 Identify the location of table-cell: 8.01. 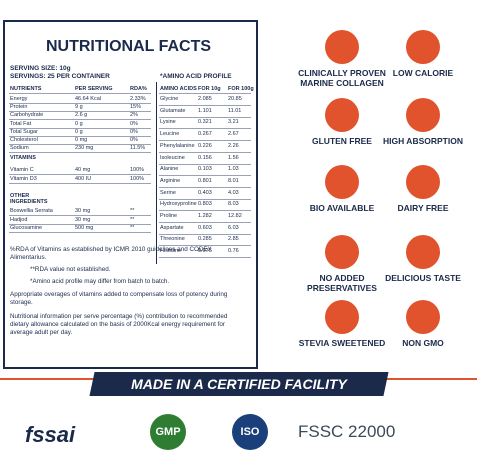
(233, 180).